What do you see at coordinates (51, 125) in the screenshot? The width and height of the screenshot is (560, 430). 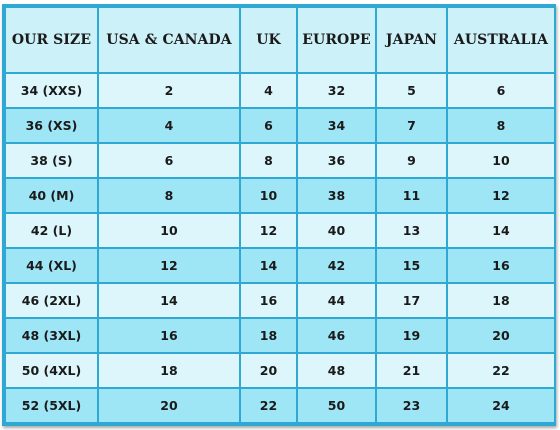 I see `cell-our-size: 36 (XS)` at bounding box center [51, 125].